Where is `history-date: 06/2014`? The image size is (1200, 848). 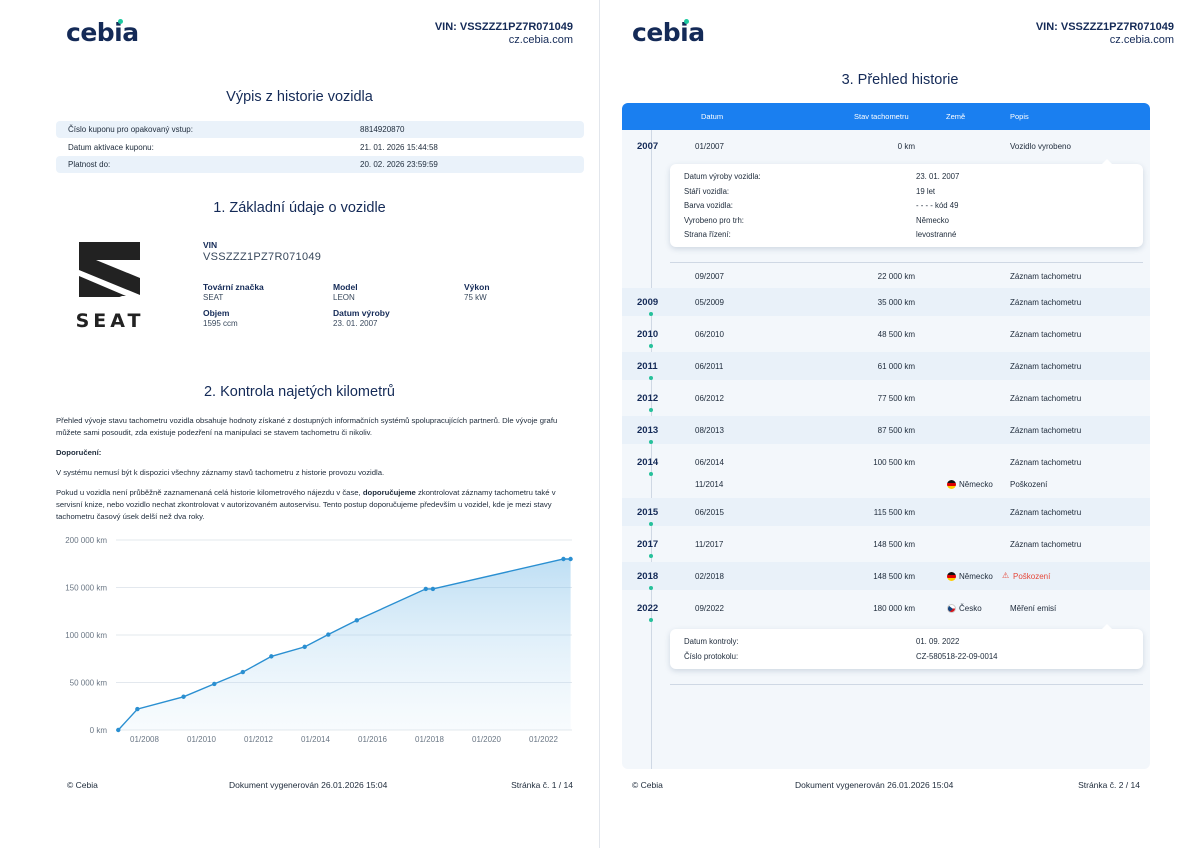
history-date: 06/2014 is located at coordinates (709, 462).